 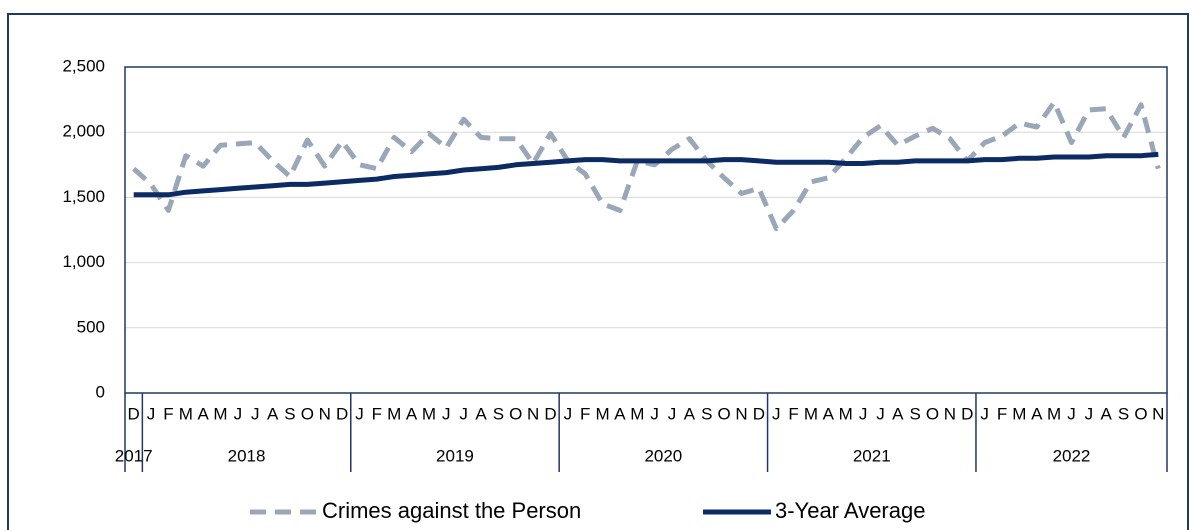 I want to click on y-tick-label: 2,500, so click(x=83, y=65).